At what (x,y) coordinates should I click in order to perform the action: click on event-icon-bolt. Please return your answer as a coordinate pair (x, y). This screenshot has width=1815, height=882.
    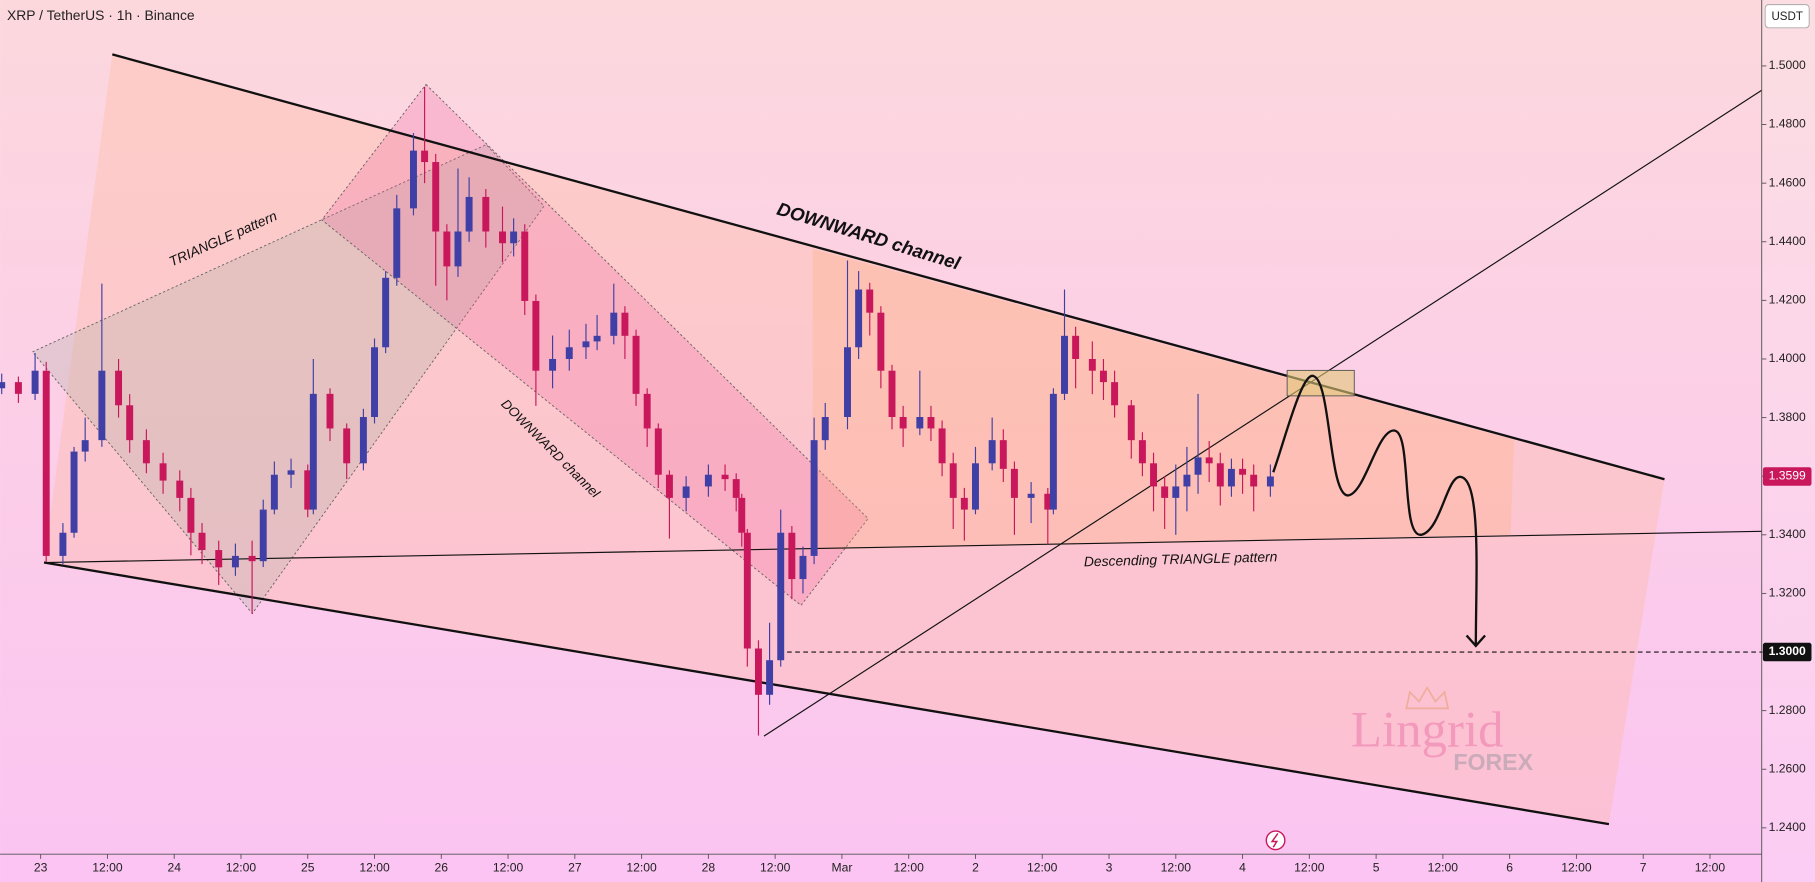
    Looking at the image, I should click on (1274, 840).